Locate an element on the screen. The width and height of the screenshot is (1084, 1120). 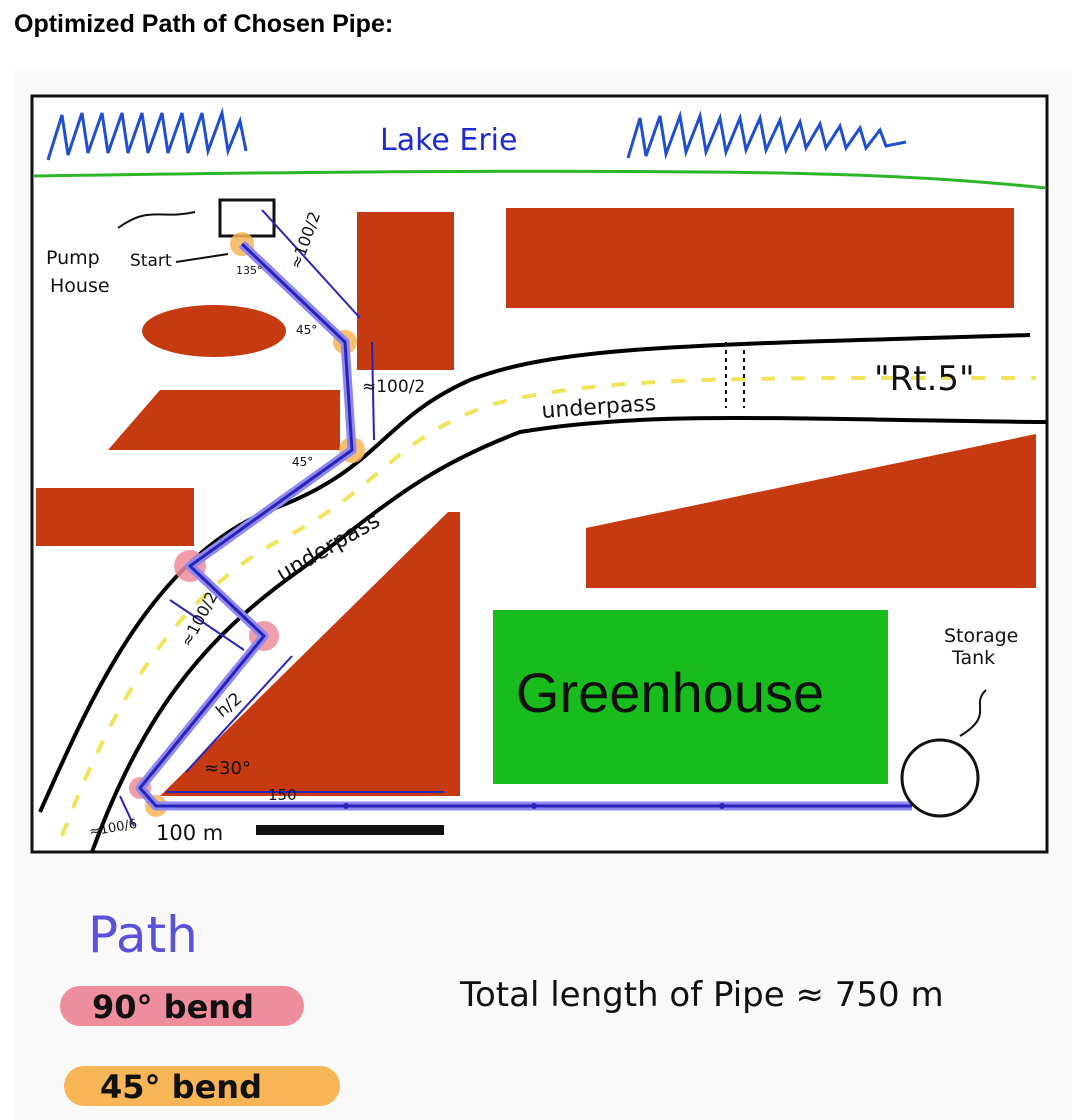
shoreline is located at coordinates (540, 179).